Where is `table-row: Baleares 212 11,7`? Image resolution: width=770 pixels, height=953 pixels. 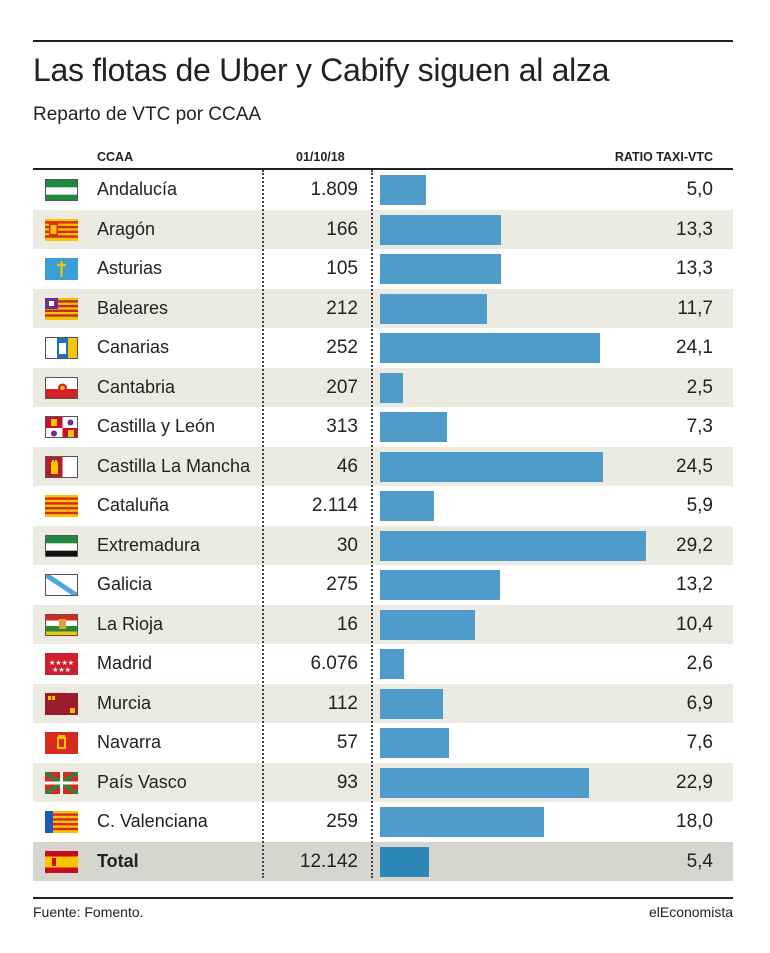 table-row: Baleares 212 11,7 is located at coordinates (383, 308).